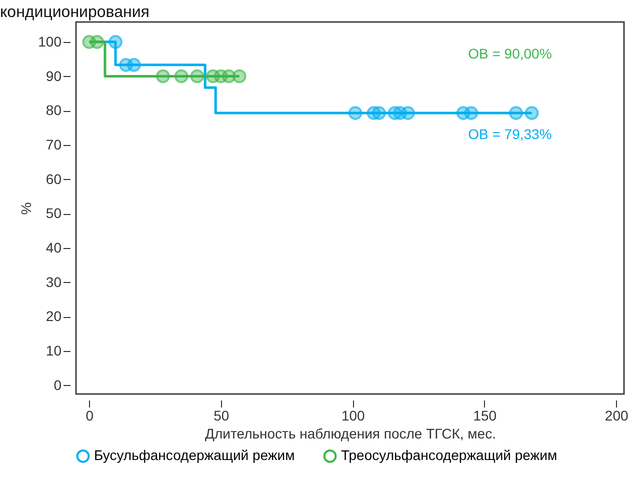  What do you see at coordinates (50, 41) in the screenshot?
I see `y-tick-label: 100` at bounding box center [50, 41].